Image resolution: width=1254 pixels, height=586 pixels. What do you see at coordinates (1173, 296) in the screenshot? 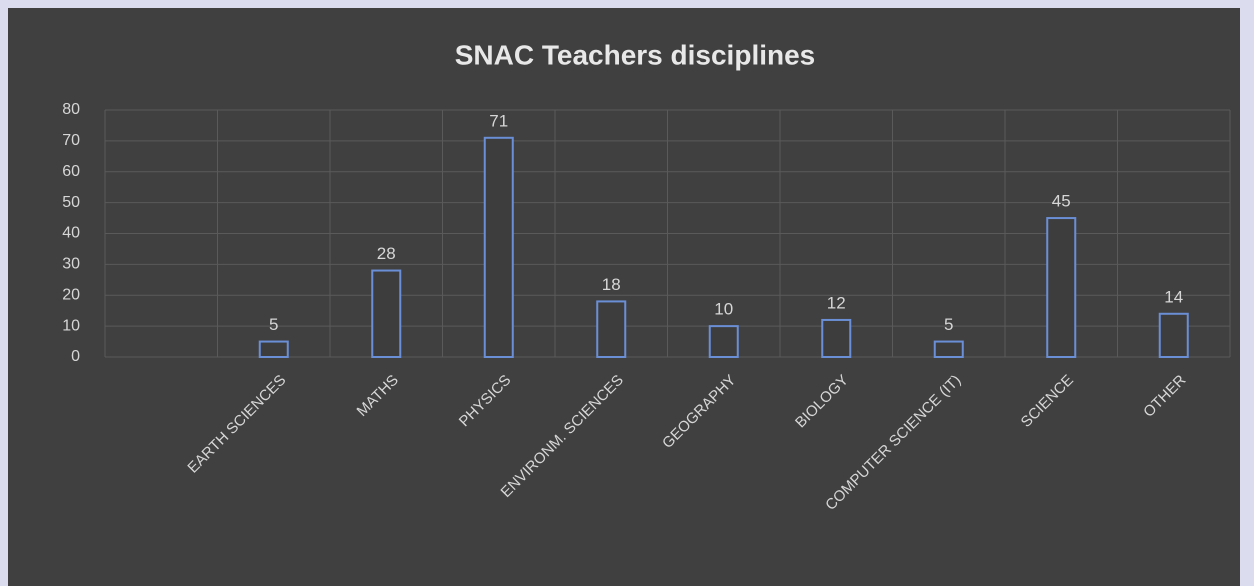
I see `data-label: 14` at bounding box center [1173, 296].